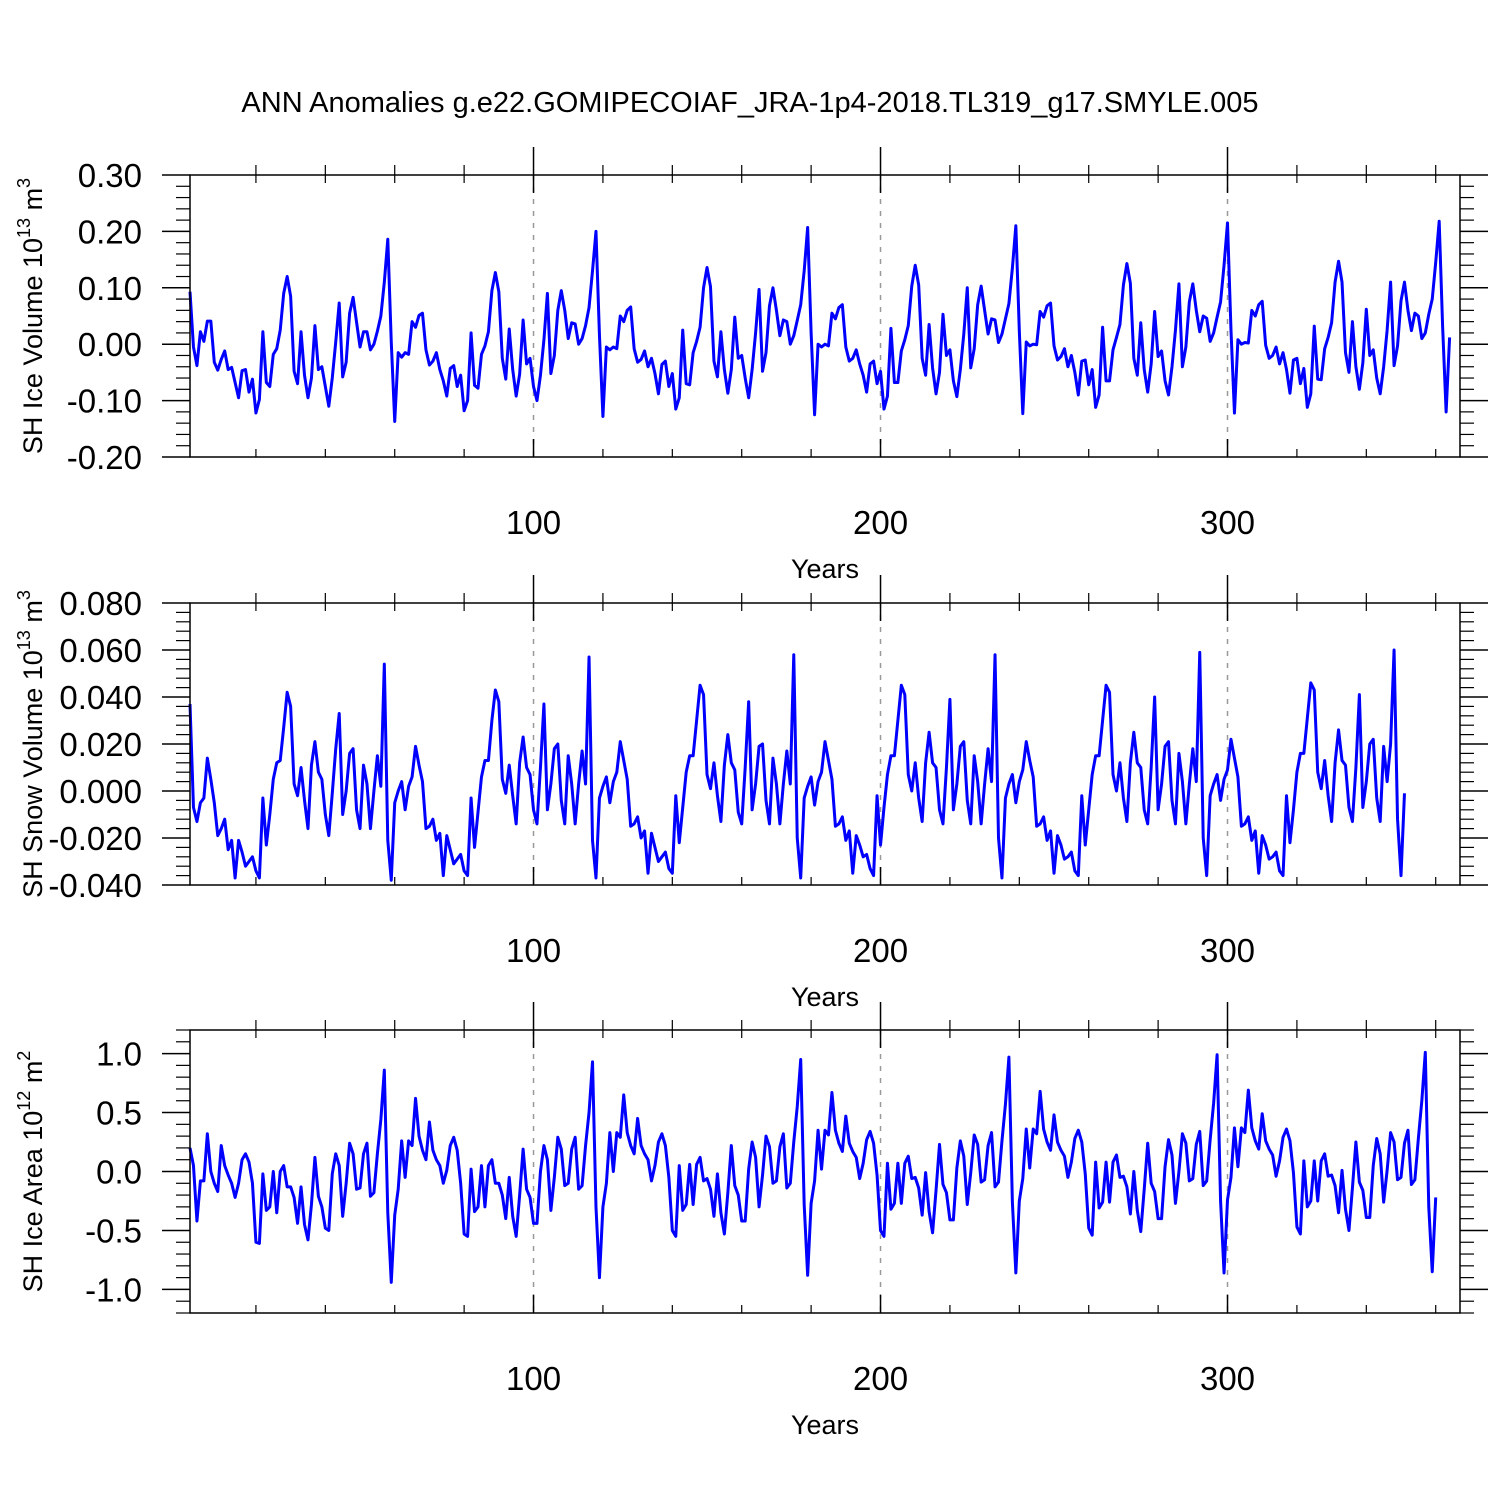  Describe the element at coordinates (110, 288) in the screenshot. I see `ice-volume-ytick-label: 0.10` at that location.